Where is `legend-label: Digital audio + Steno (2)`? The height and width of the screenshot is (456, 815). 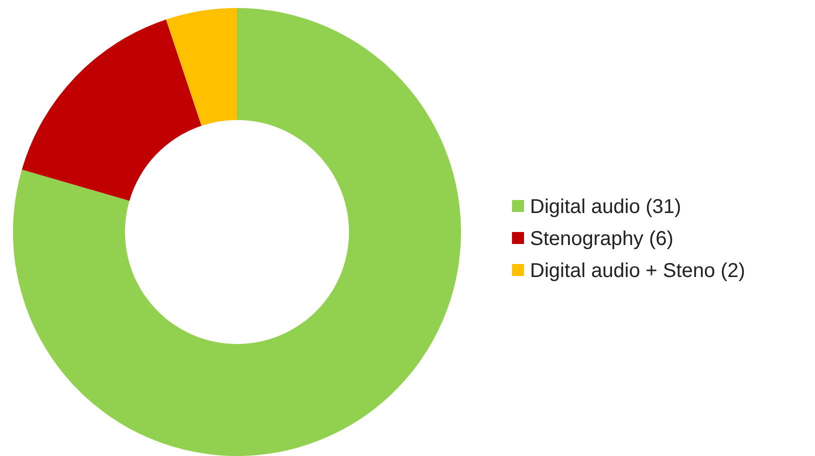
legend-label: Digital audio + Steno (2) is located at coordinates (638, 271).